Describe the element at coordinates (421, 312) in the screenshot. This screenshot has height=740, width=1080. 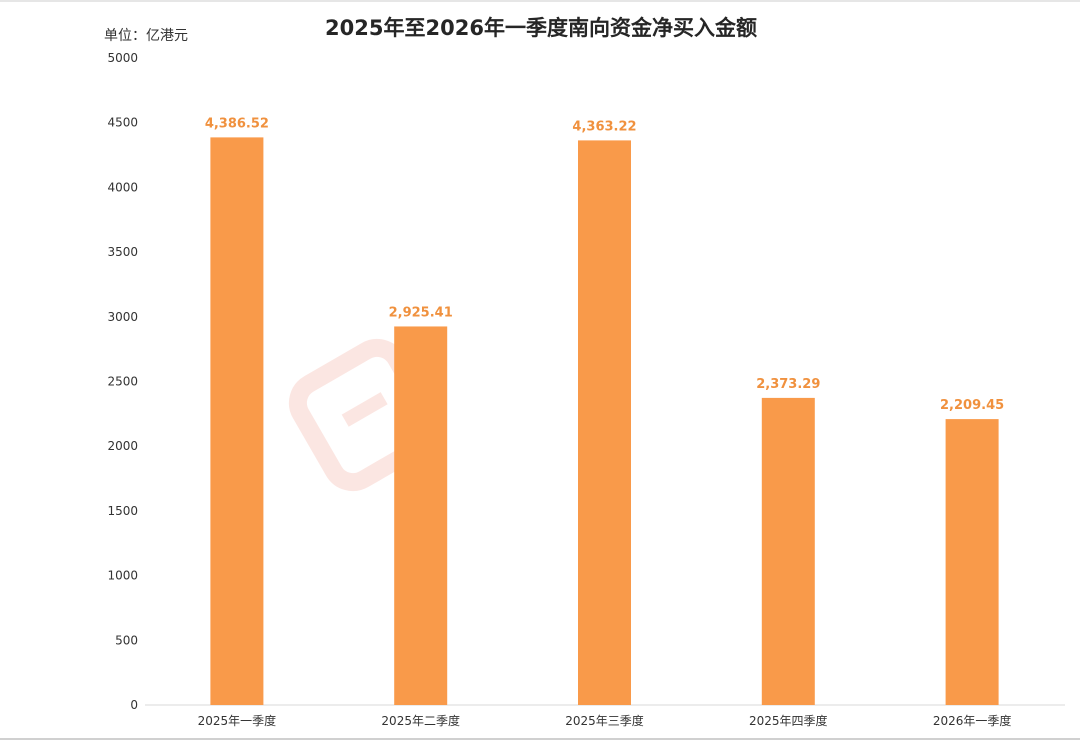
I see `data-label: 2,925.41` at that location.